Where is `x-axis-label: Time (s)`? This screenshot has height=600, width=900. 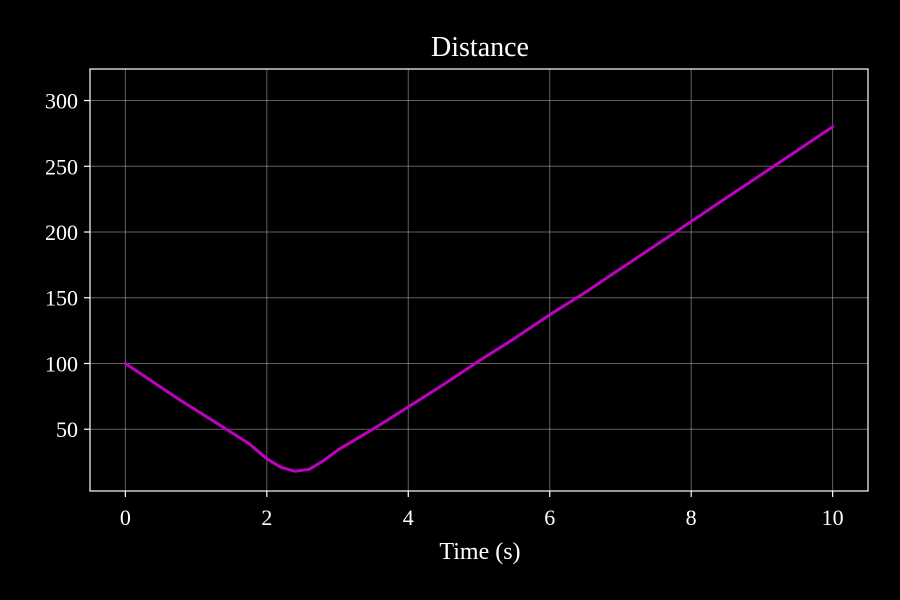 x-axis-label: Time (s) is located at coordinates (479, 552).